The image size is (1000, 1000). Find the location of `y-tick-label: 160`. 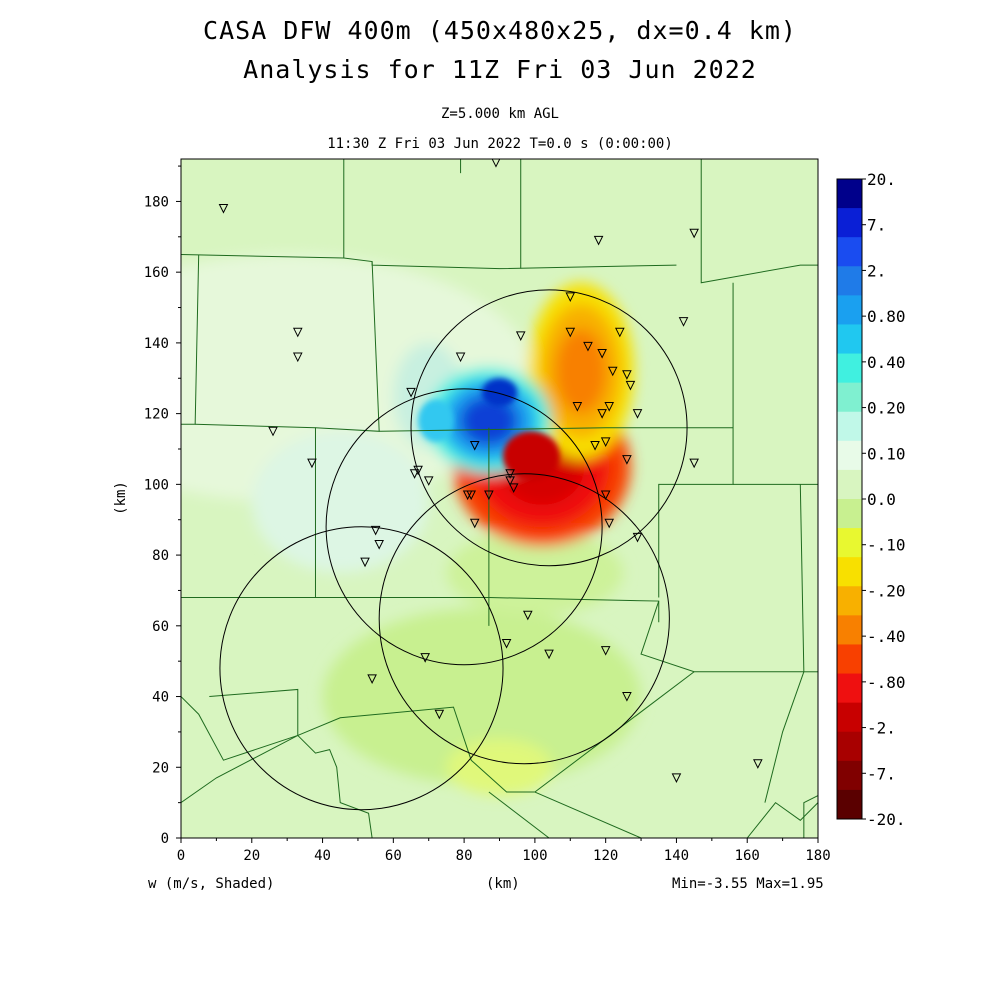

y-tick-label: 160 is located at coordinates (156, 273).